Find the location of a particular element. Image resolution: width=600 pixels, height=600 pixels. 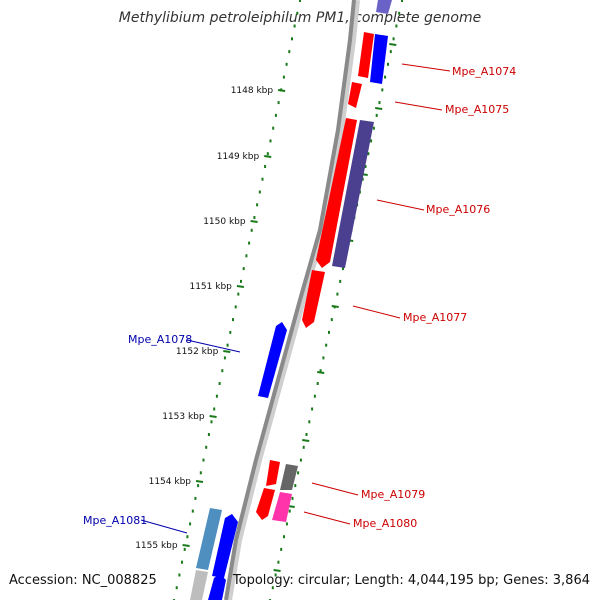

scale-label: 1153 kbp is located at coordinates (183, 417).